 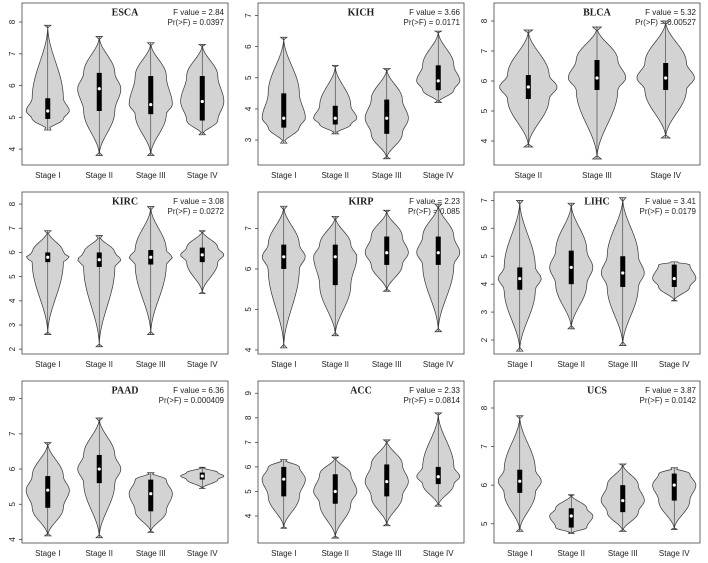 I want to click on annotation: F value = 3.08, so click(x=198, y=201).